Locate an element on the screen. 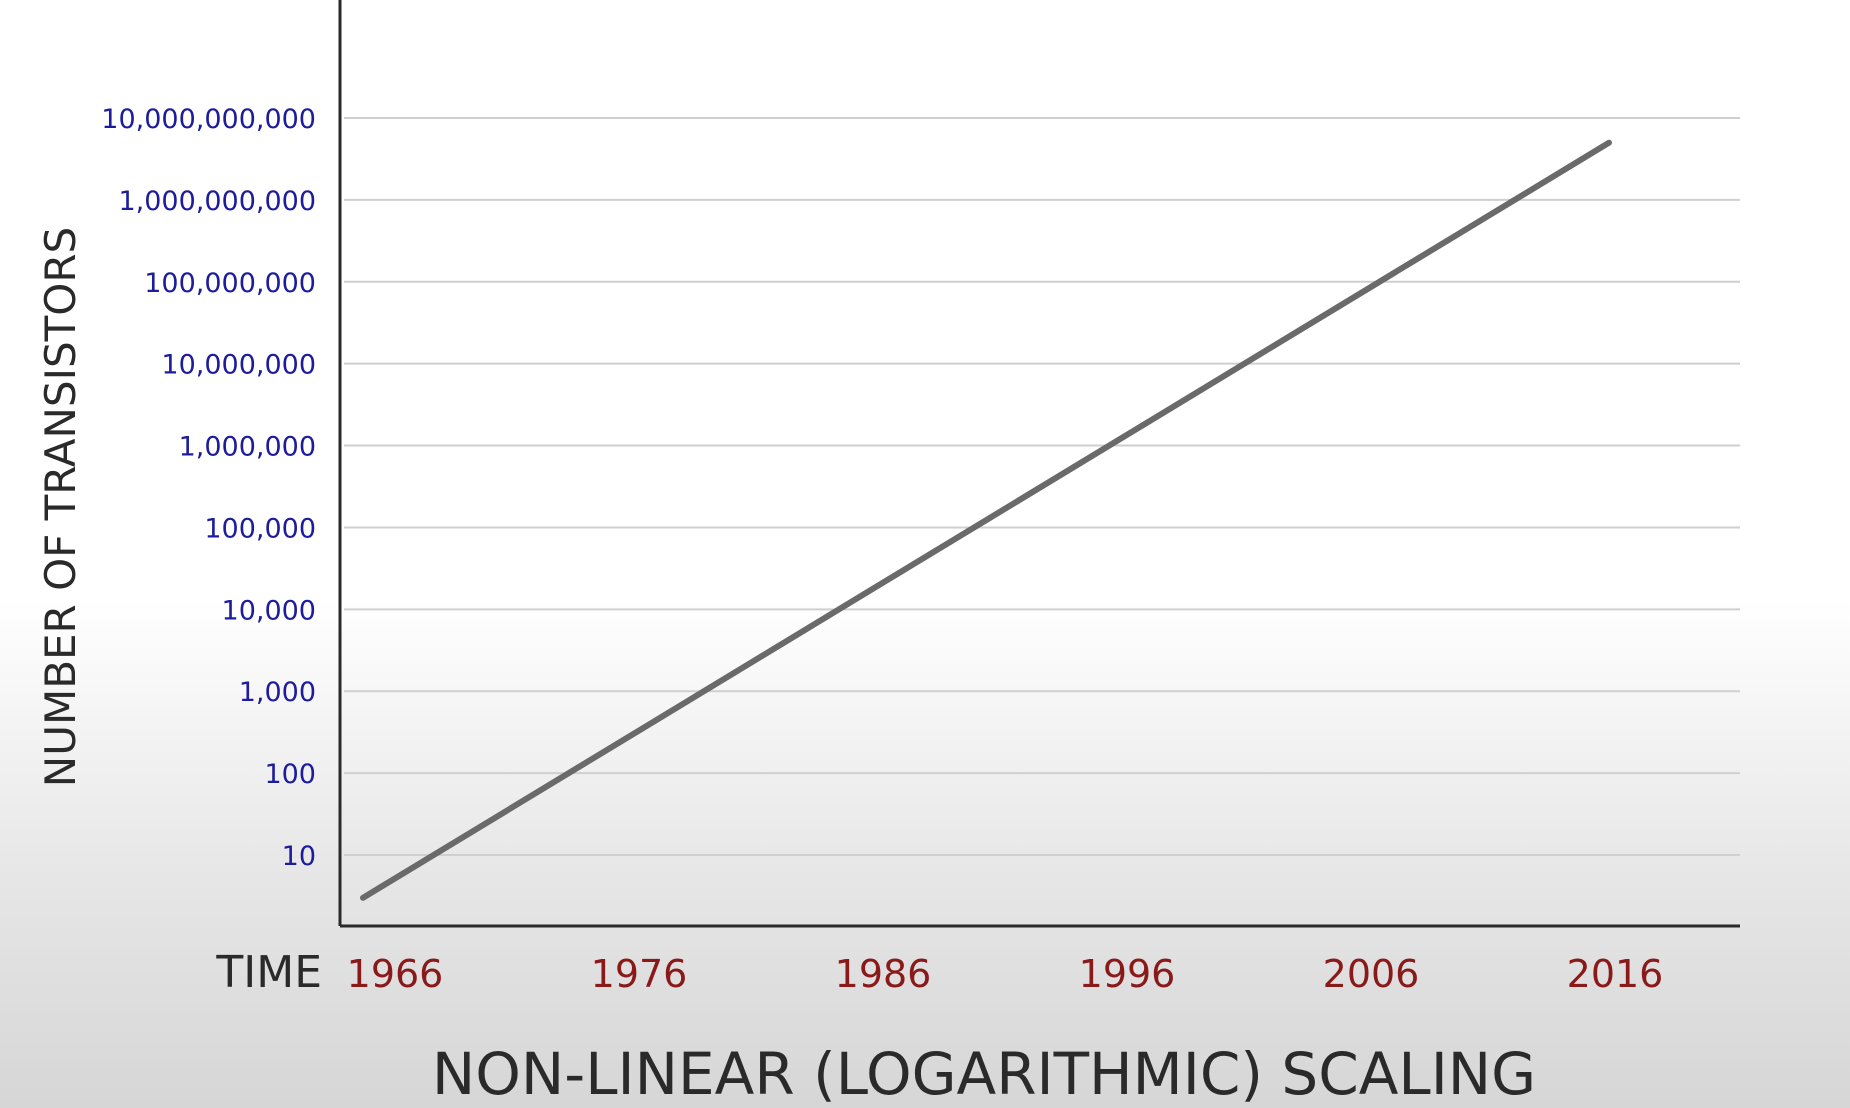 Image resolution: width=1850 pixels, height=1108 pixels. x-axis-title: TIME is located at coordinates (268, 972).